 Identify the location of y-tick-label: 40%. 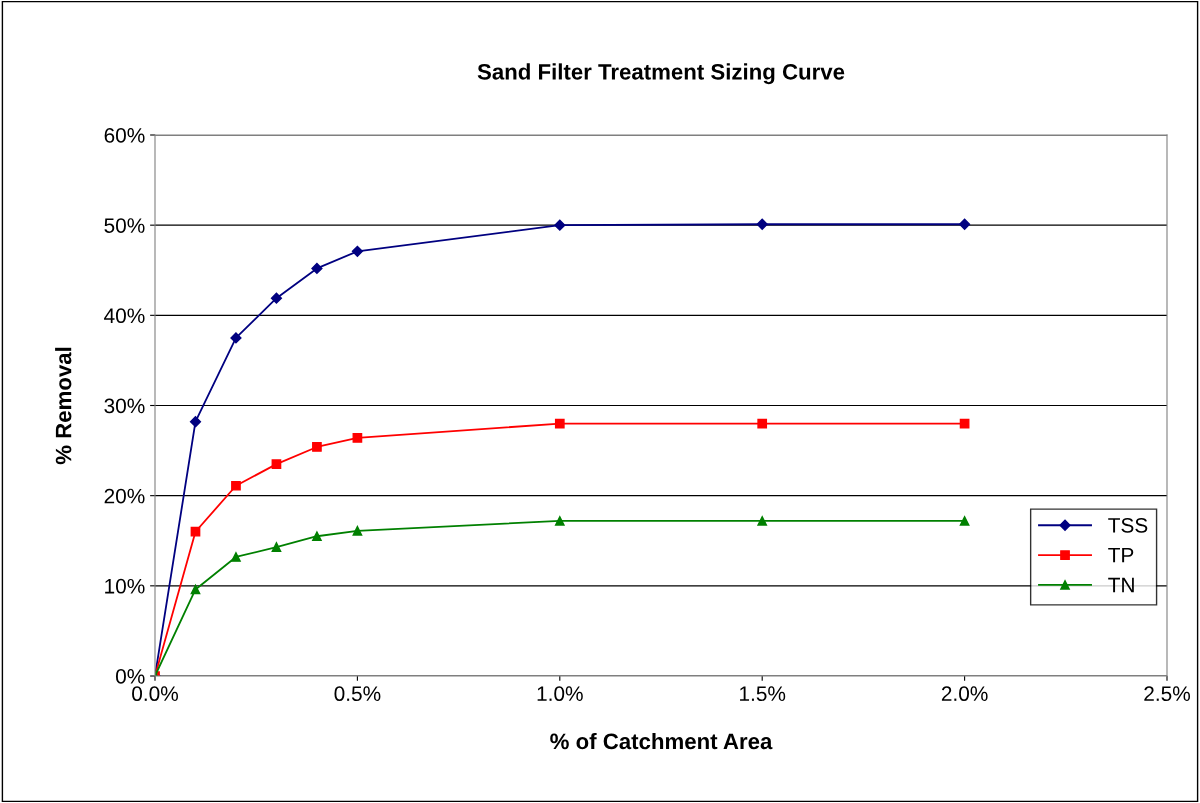
(124, 316).